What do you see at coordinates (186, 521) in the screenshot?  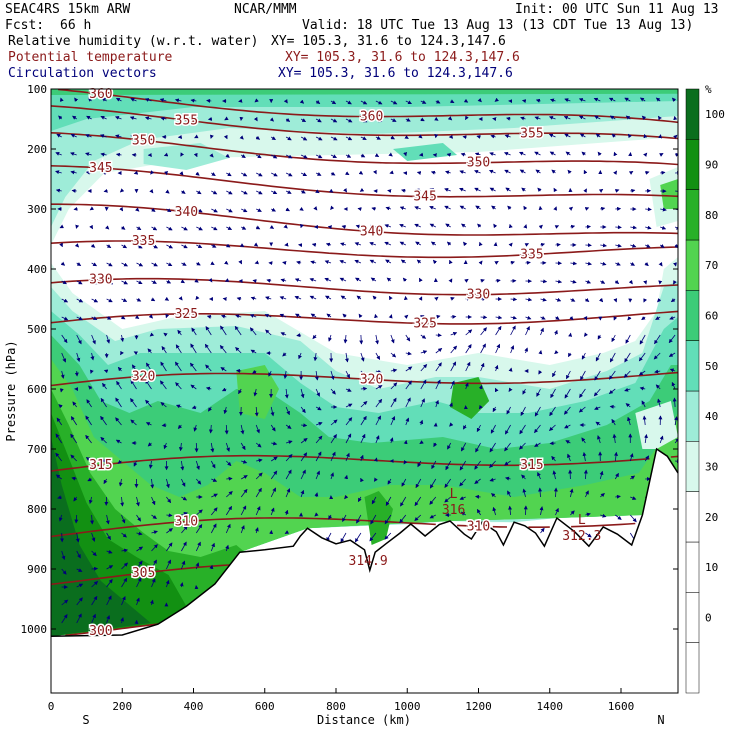 I see `theta-label-310-0: 310` at bounding box center [186, 521].